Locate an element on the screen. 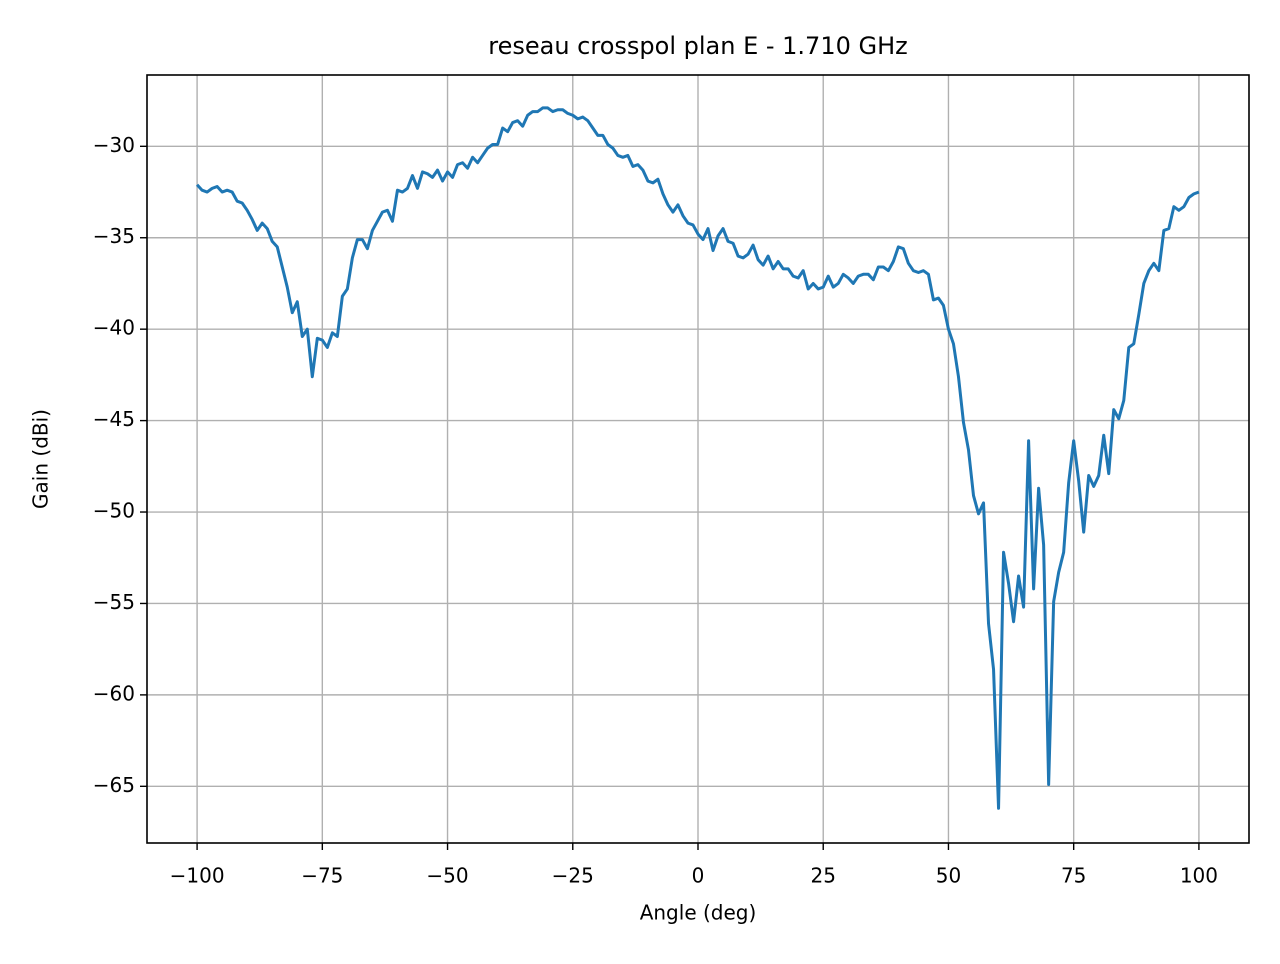  y-tick-label: −50 is located at coordinates (114, 511).